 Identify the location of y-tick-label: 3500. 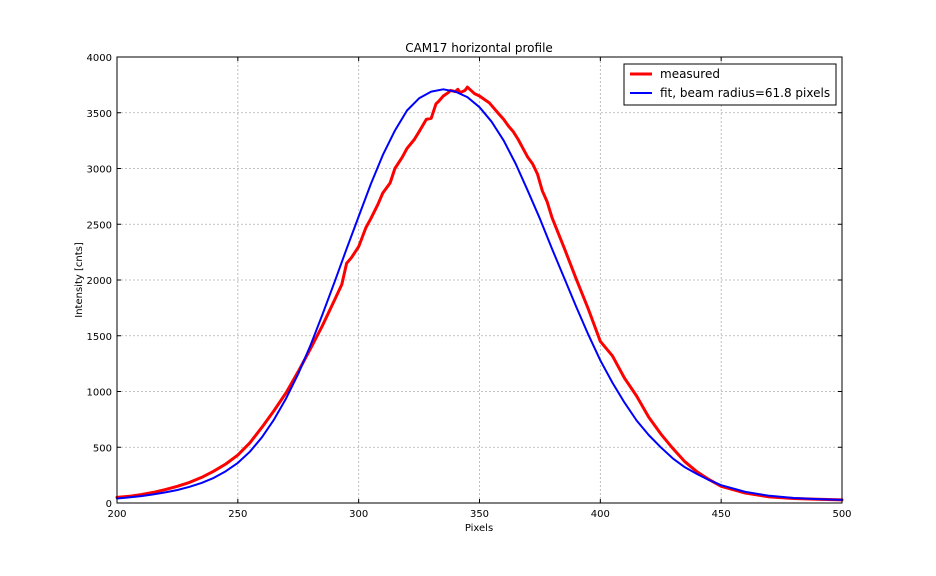
(99, 114).